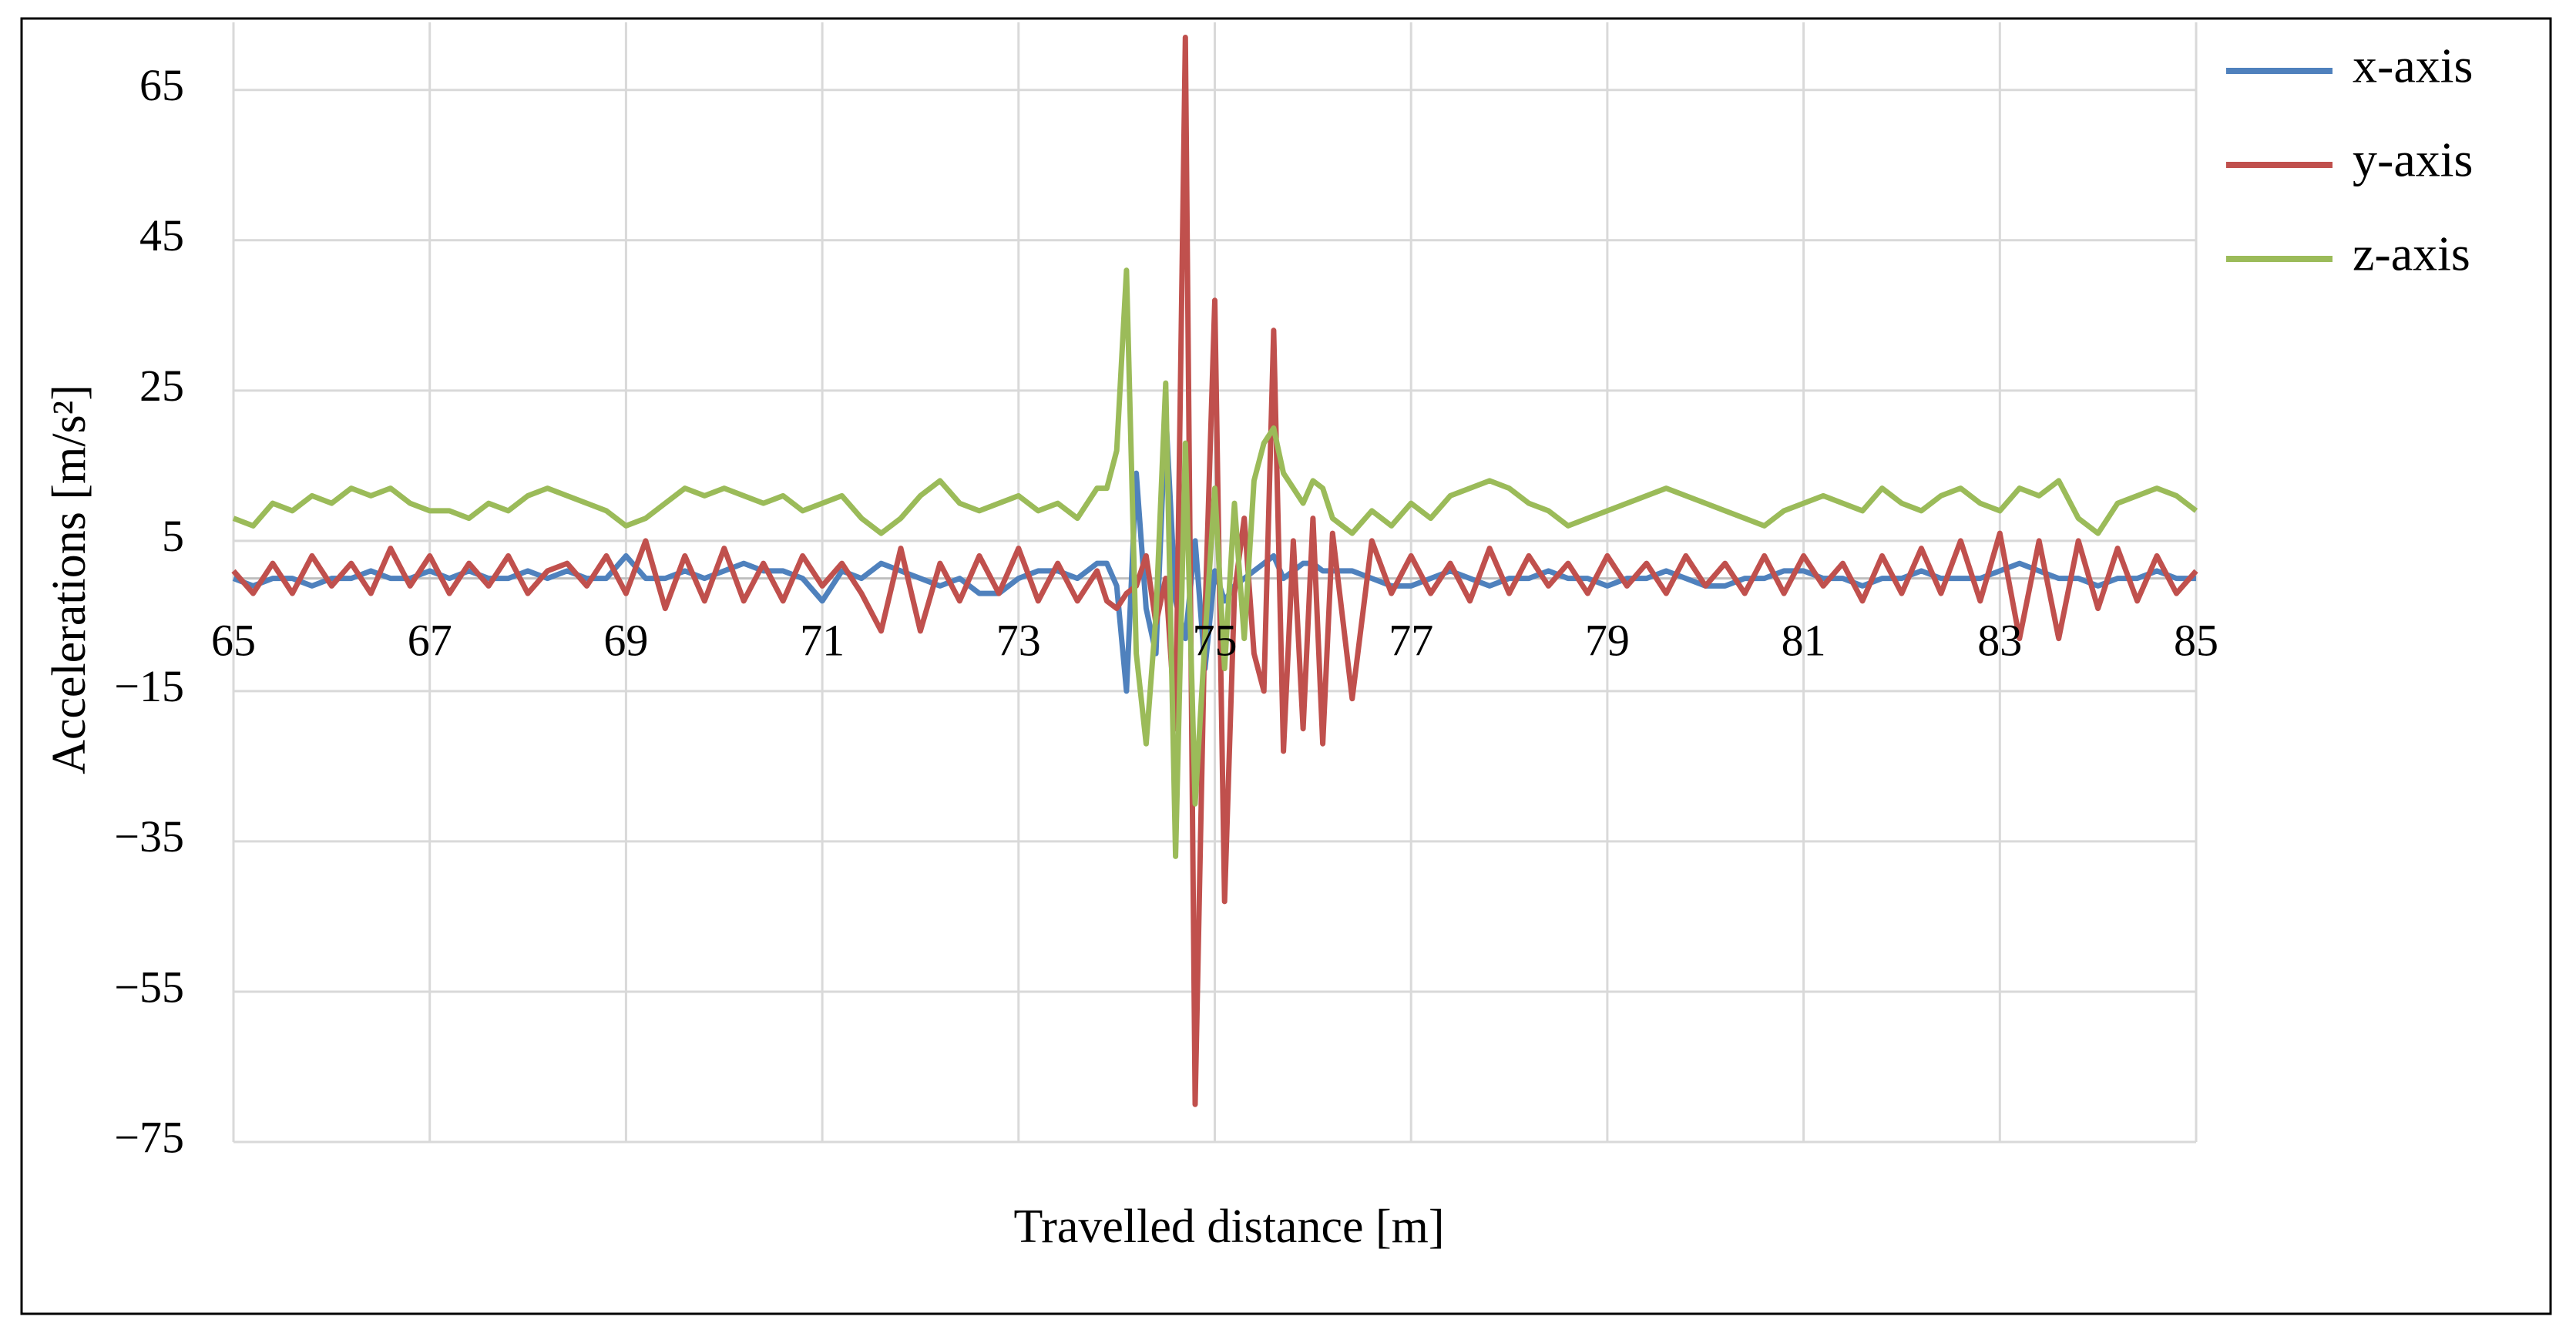  Describe the element at coordinates (1215, 640) in the screenshot. I see `x-tick-label: 75` at that location.